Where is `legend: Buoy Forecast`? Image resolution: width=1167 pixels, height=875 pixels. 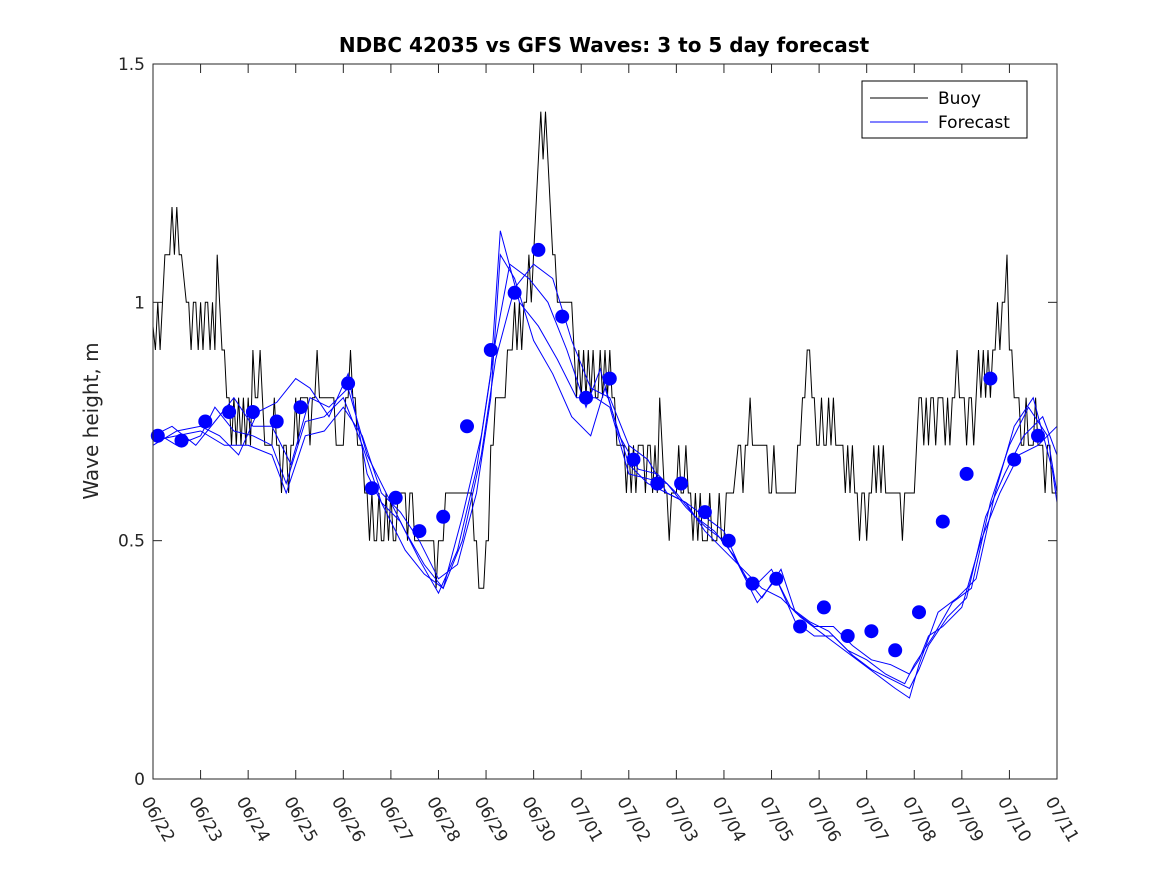
legend: Buoy Forecast is located at coordinates (944, 109).